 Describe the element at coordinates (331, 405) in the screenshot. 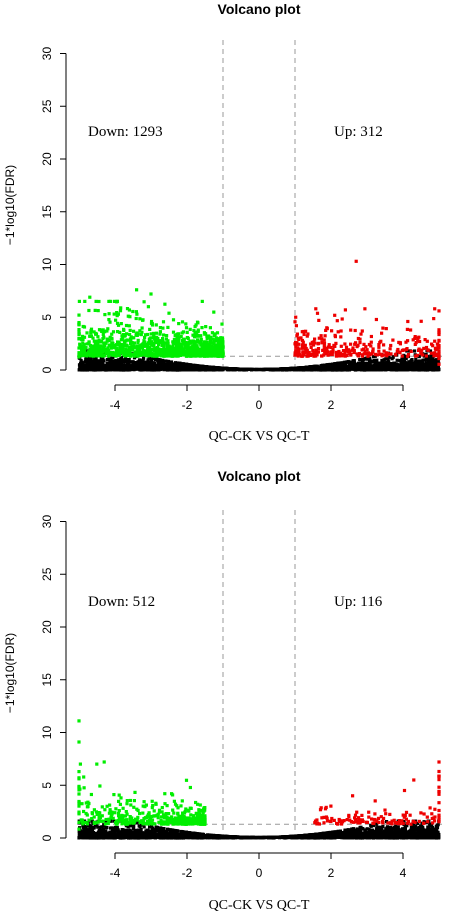

I see `x-tick-label: 2` at that location.